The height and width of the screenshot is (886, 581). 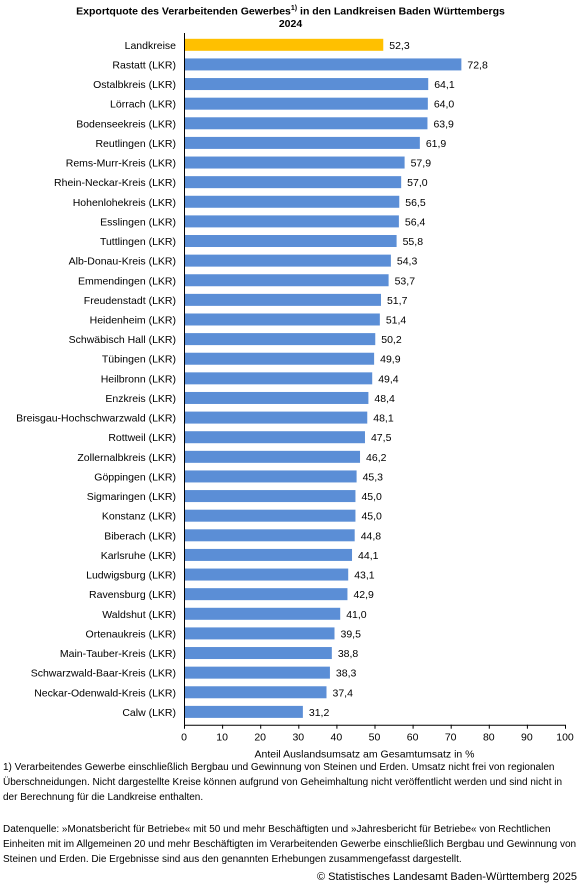 I want to click on value-label: 51,7, so click(x=397, y=301).